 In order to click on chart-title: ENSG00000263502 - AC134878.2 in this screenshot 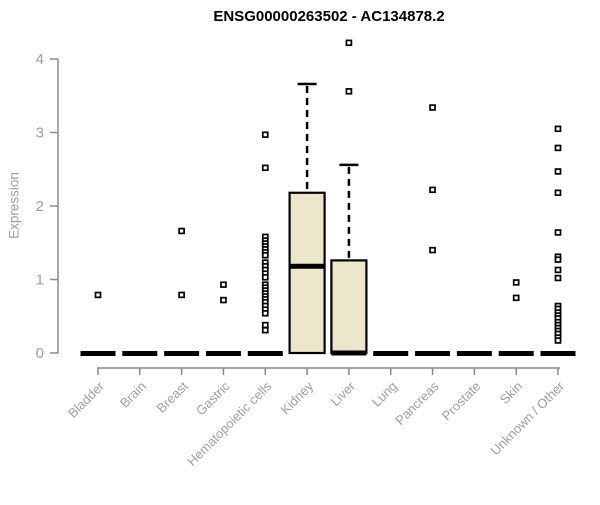, I will do `click(329, 16)`.